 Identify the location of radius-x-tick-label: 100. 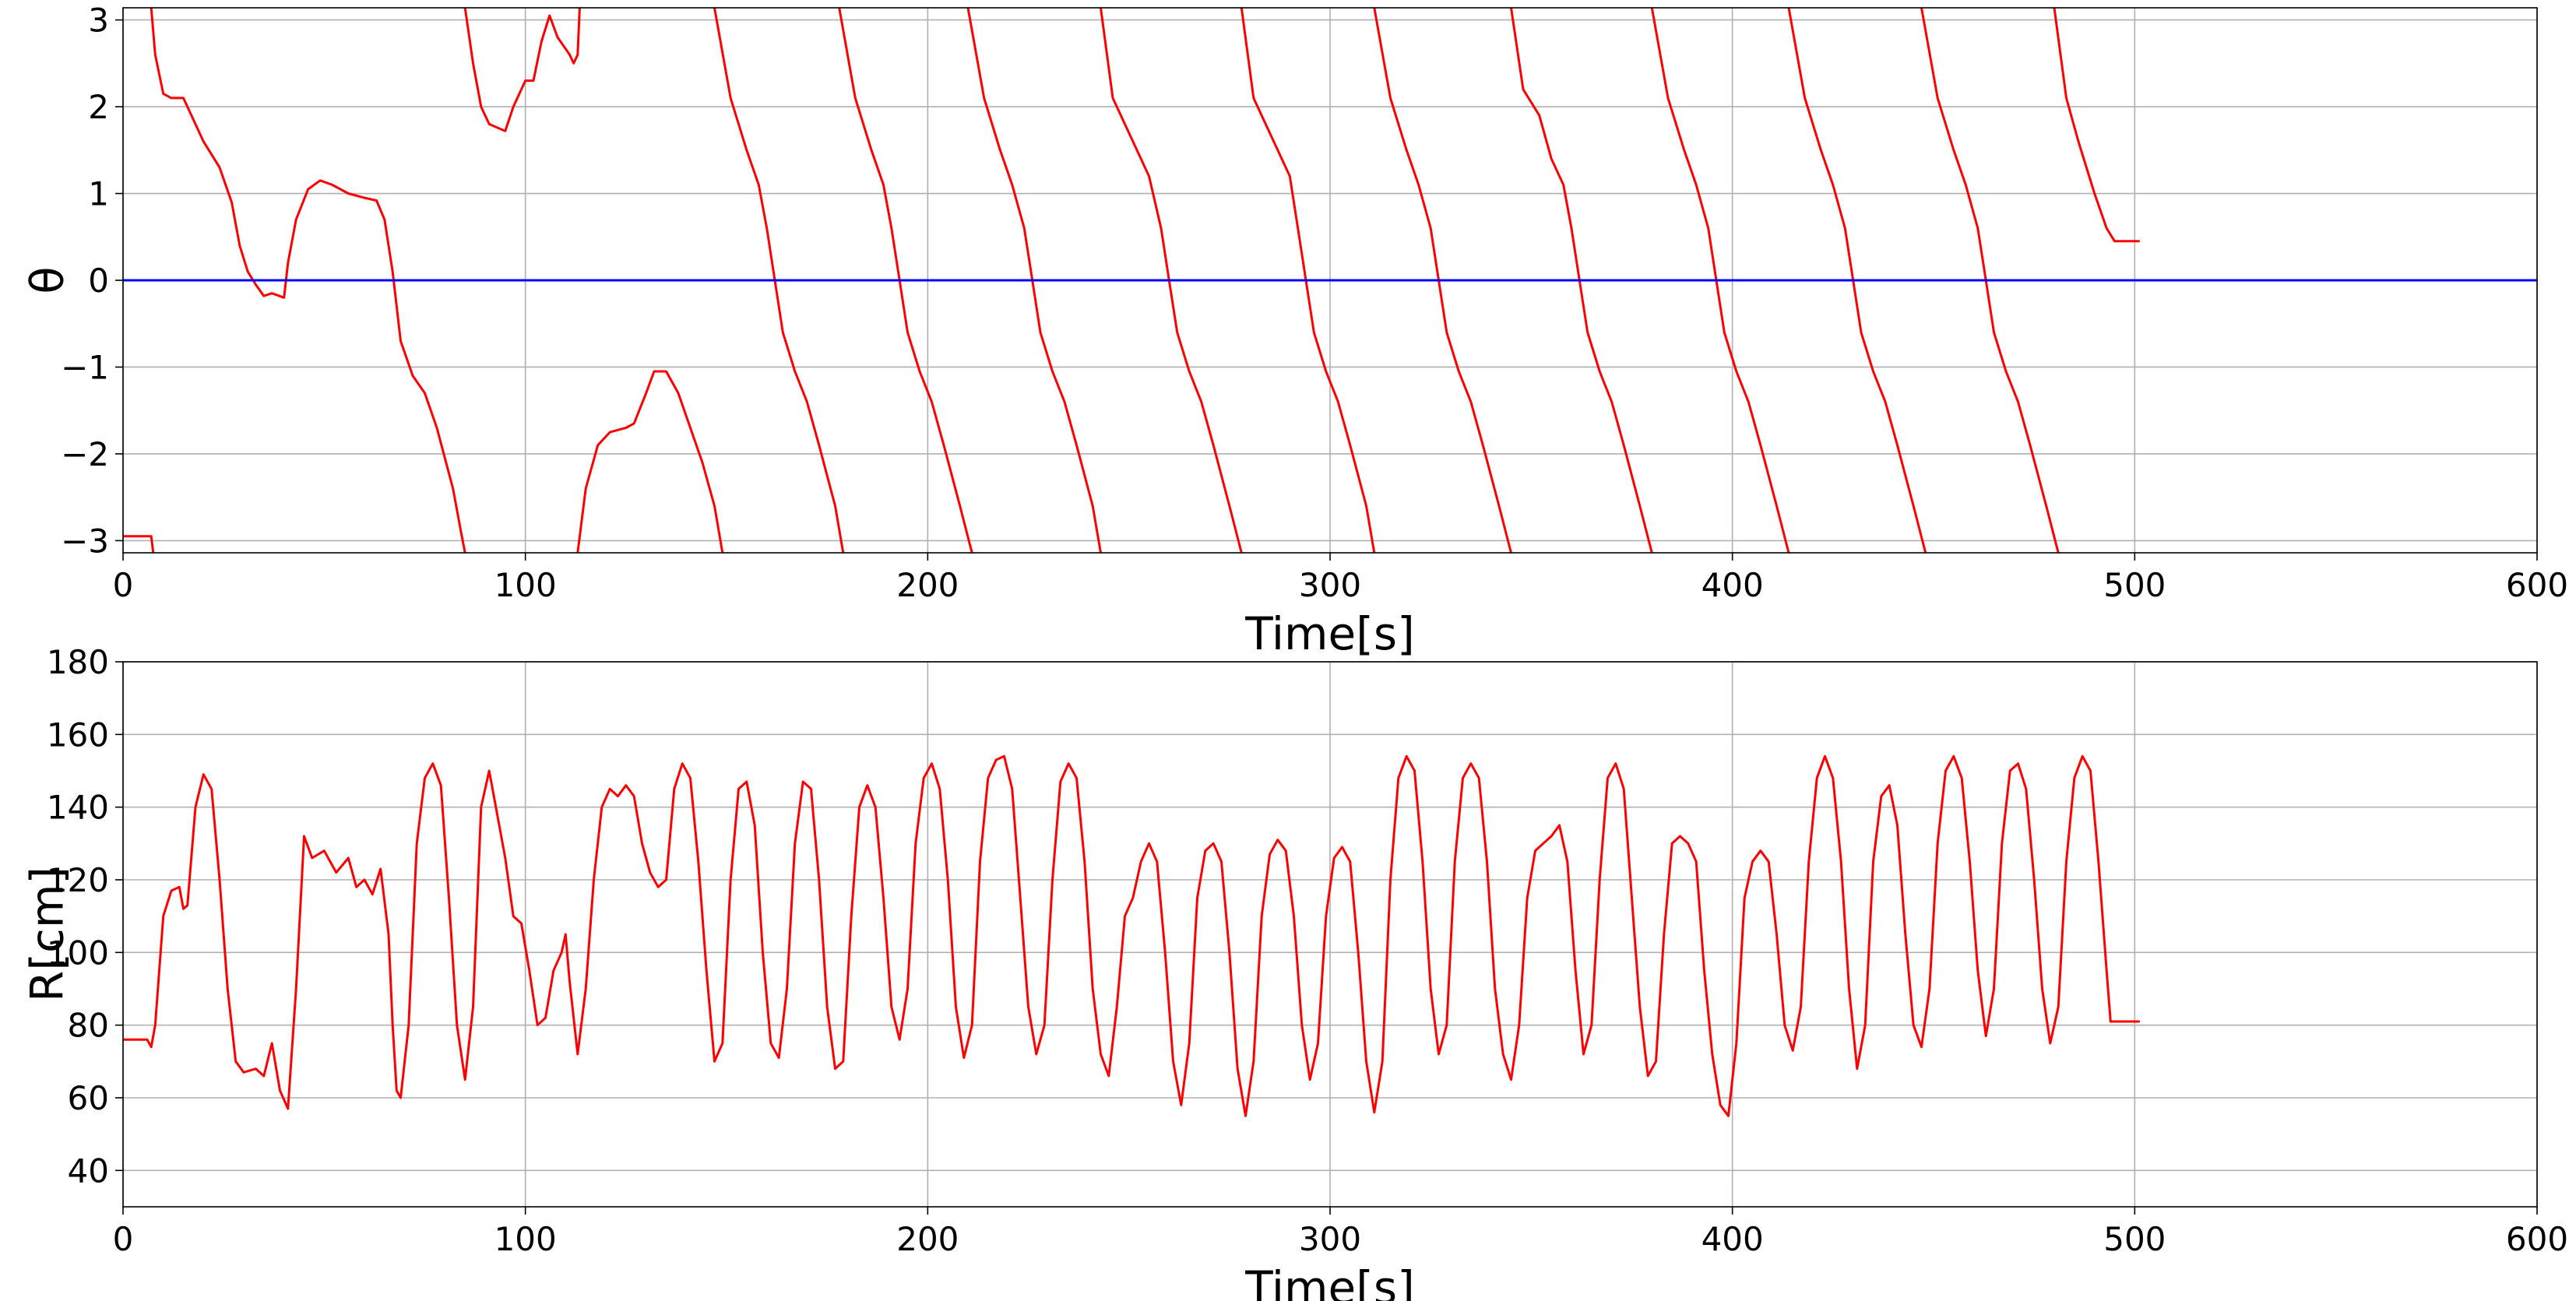
(525, 1239).